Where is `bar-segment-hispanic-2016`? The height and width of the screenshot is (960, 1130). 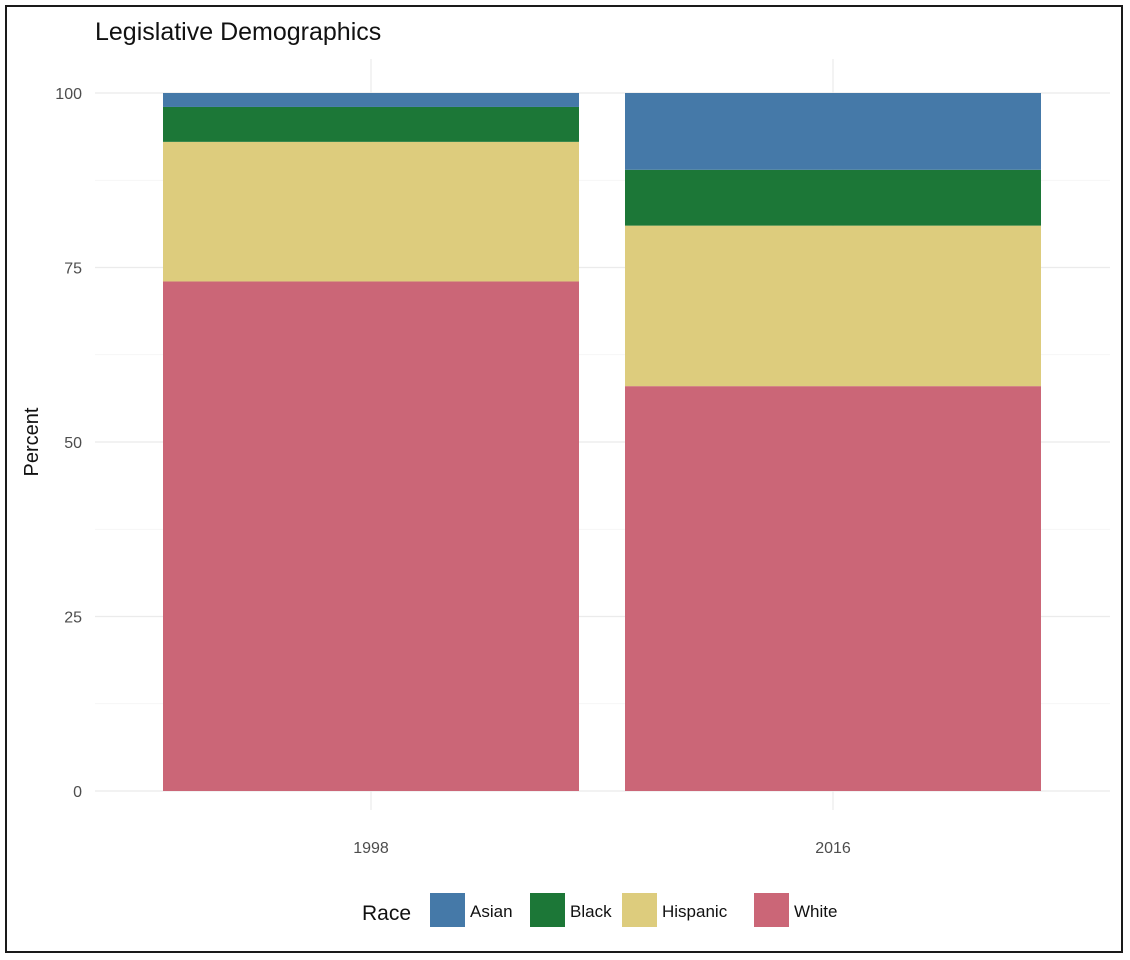
bar-segment-hispanic-2016 is located at coordinates (833, 306).